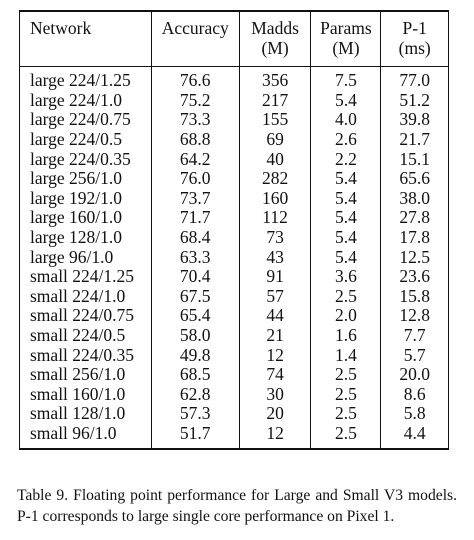 Image resolution: width=474 pixels, height=540 pixels. I want to click on table-row: small 224/1.25 70.4 91 3.6 23.6, so click(234, 277).